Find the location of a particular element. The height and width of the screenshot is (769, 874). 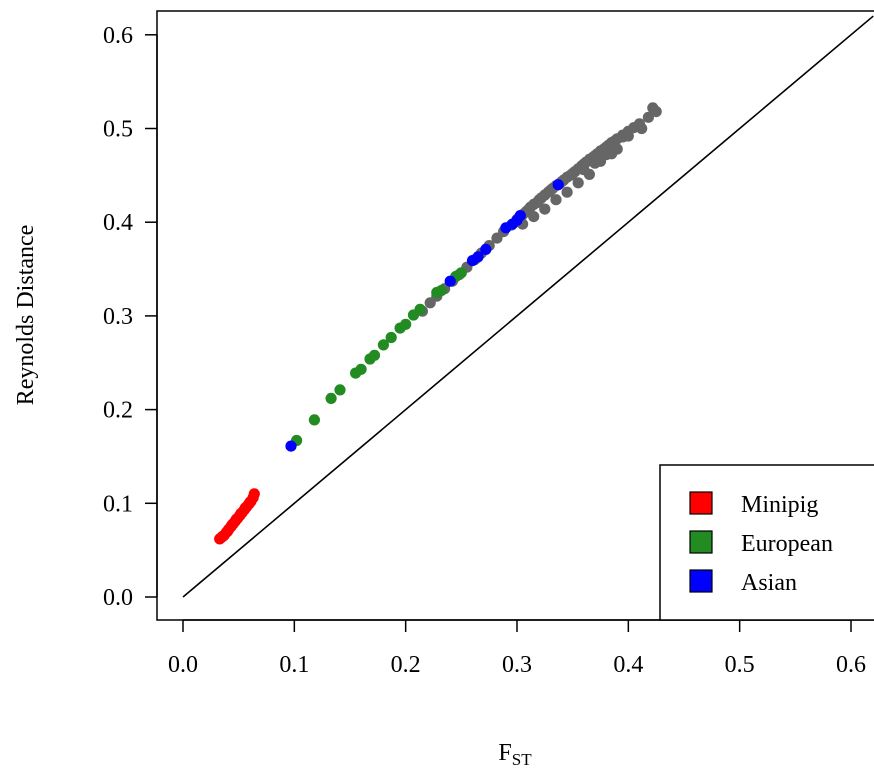

x-axis-title: FST is located at coordinates (515, 754).